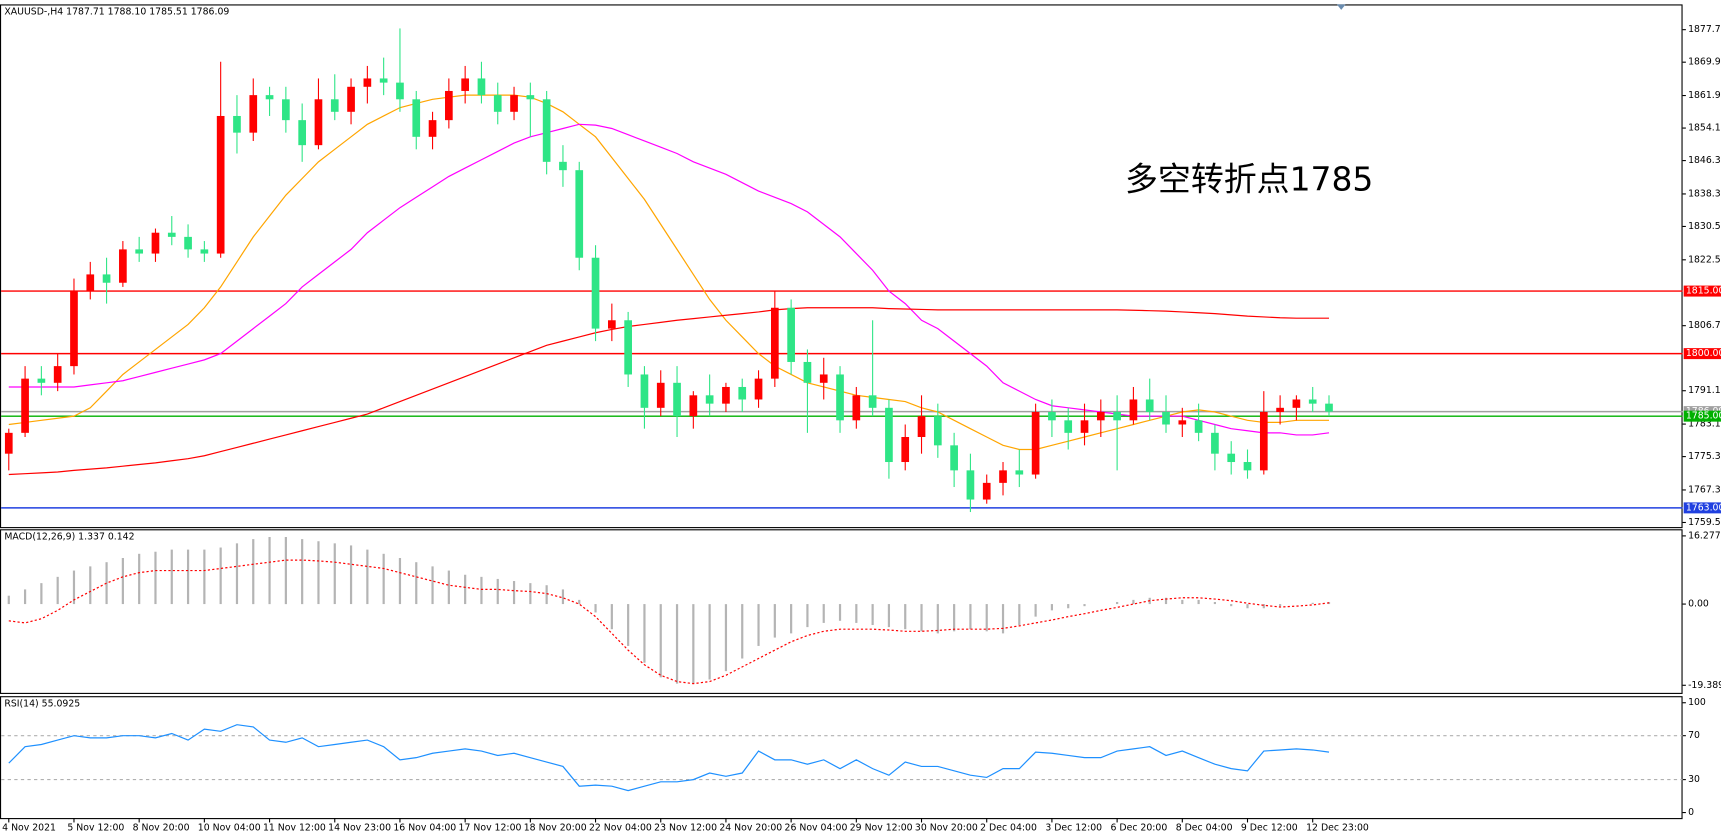 This screenshot has width=1721, height=840. I want to click on x-tick-label: 9 Dec 12:00, so click(1269, 827).